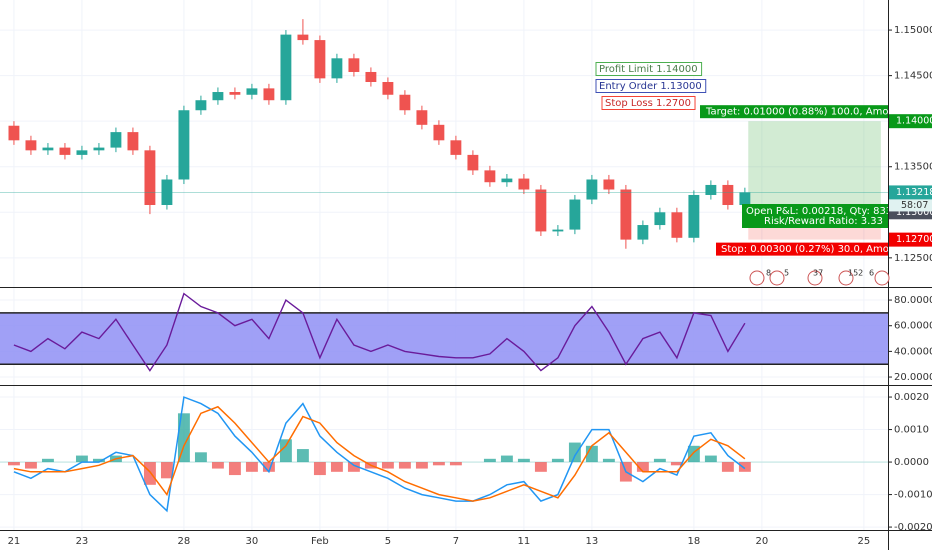  Describe the element at coordinates (762, 541) in the screenshot. I see `x-tick-label: 20` at that location.